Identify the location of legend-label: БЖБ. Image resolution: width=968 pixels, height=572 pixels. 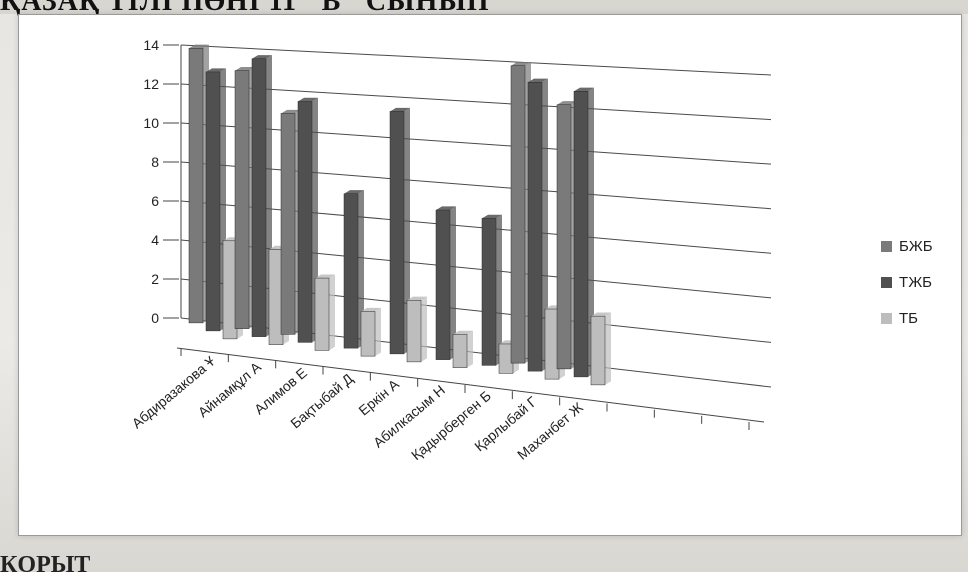
(916, 246).